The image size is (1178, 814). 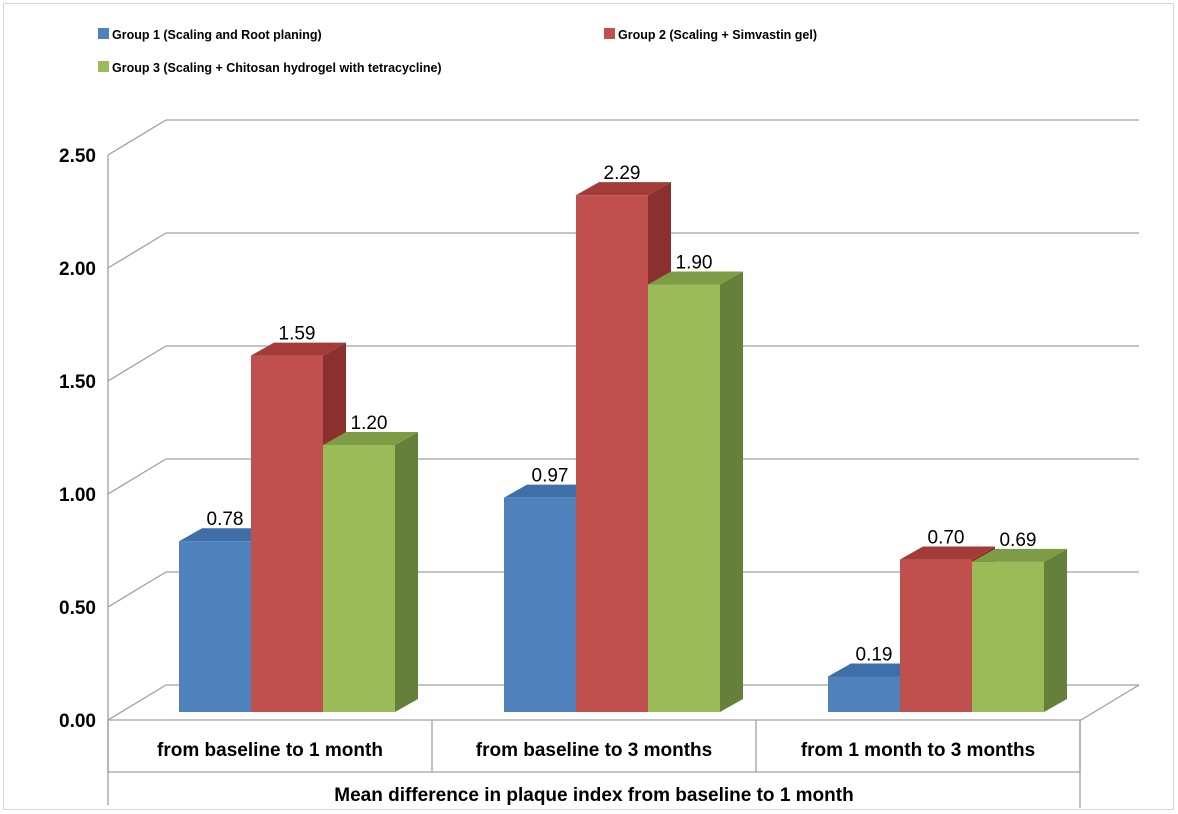 I want to click on y-tick-label: 2.00, so click(x=77, y=269).